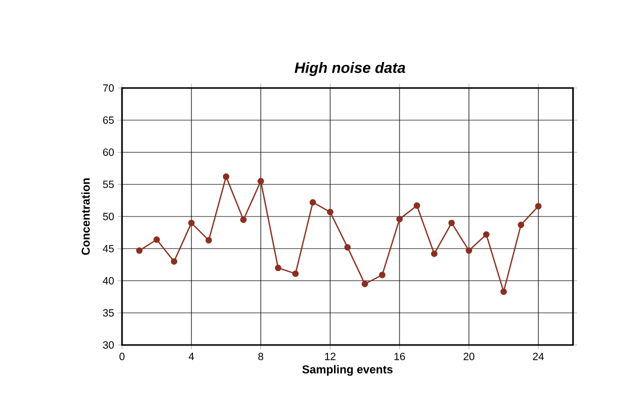  I want to click on x-tick-label: 12, so click(330, 356).